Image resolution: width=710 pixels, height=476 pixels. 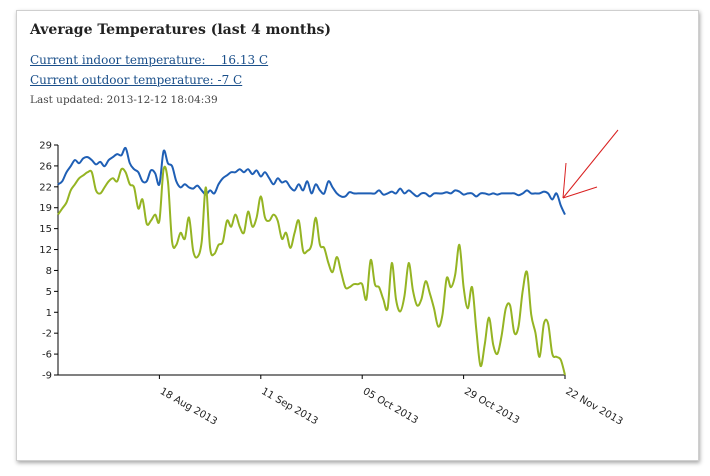 I want to click on x-tick-label: 22 Nov 2013, so click(x=594, y=407).